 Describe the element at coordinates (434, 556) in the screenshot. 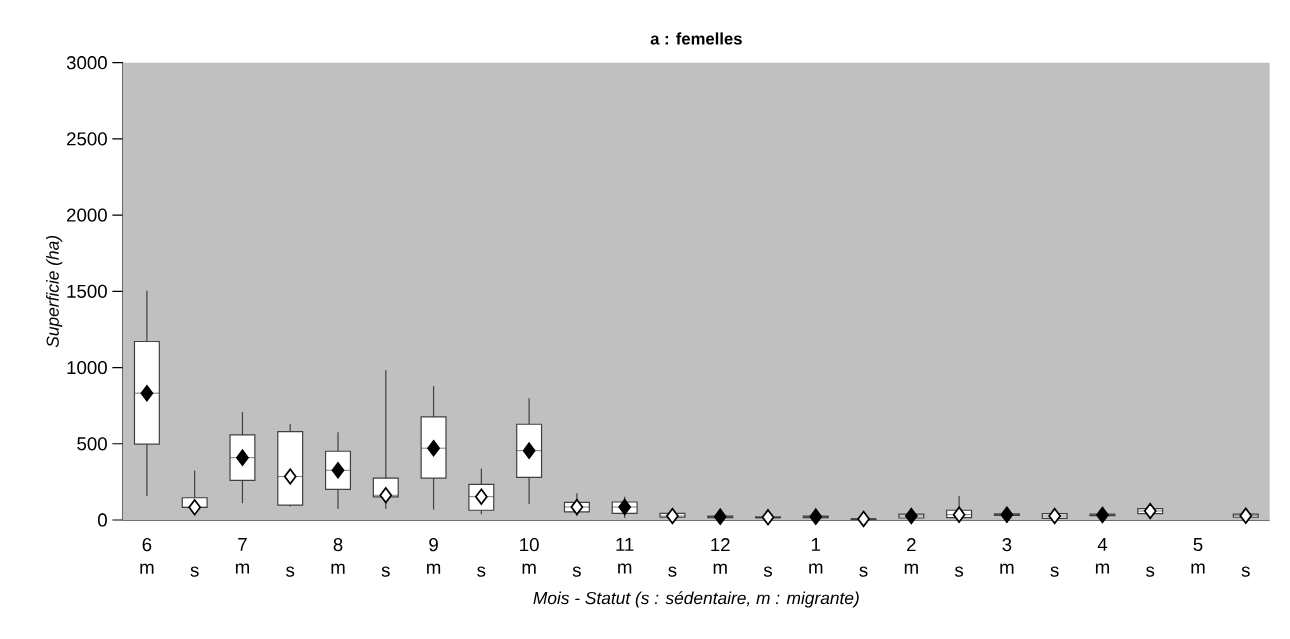

I see `x-tick-label: 9 m` at that location.